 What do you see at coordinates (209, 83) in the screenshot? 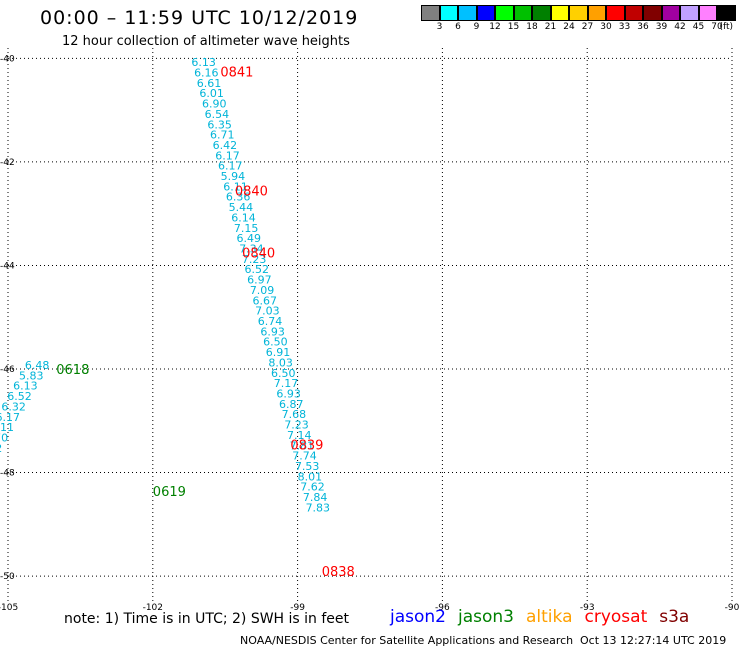
I see `wave-height-value: 6.61` at bounding box center [209, 83].